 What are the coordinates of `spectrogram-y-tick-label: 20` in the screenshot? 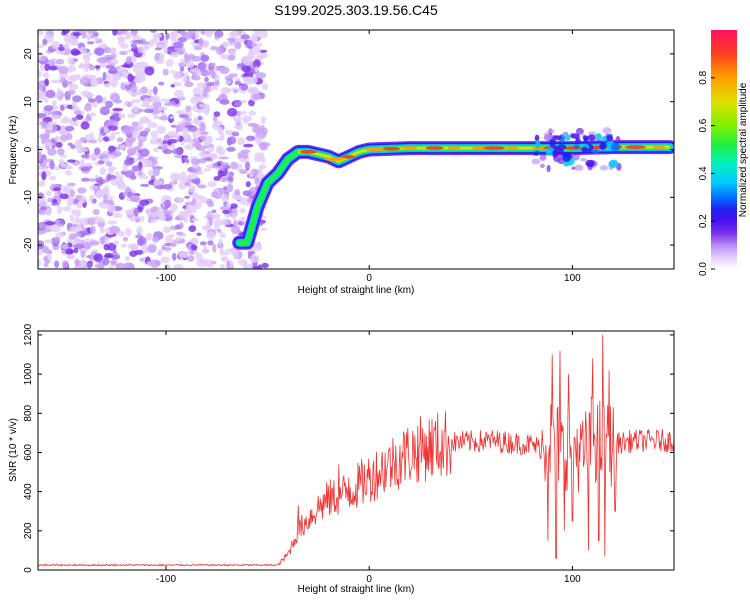 It's located at (28, 54).